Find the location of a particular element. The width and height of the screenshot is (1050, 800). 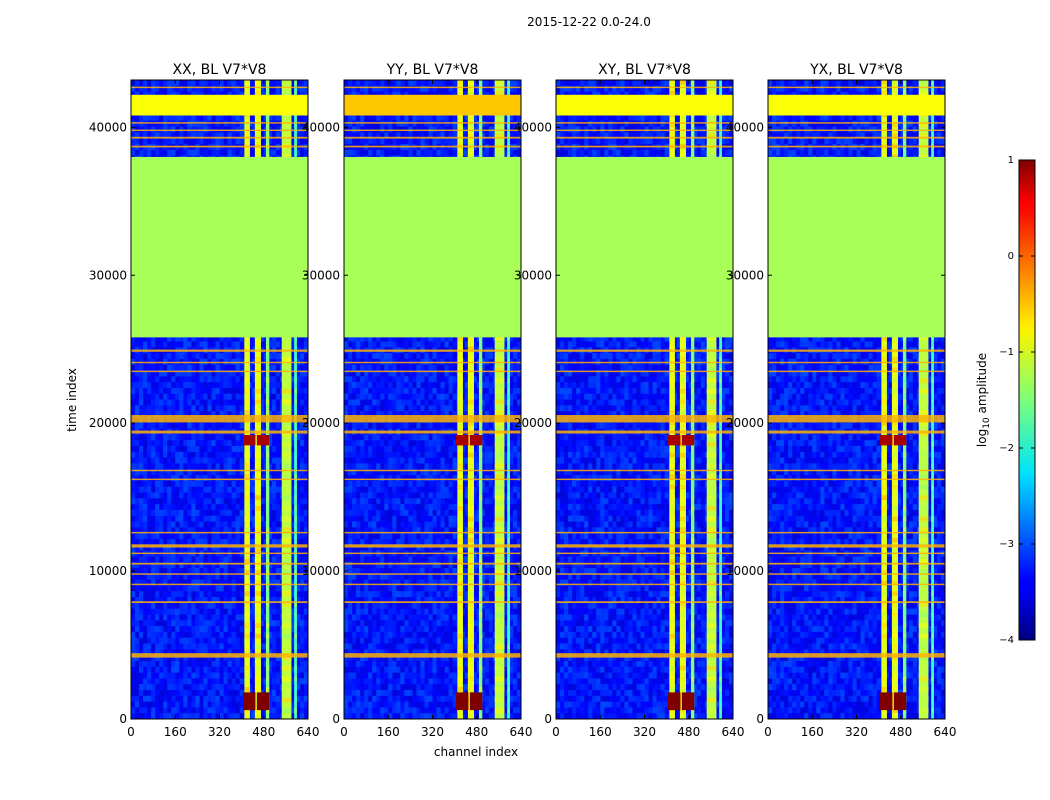

colorbar-tick-label: 1 is located at coordinates (1011, 160).